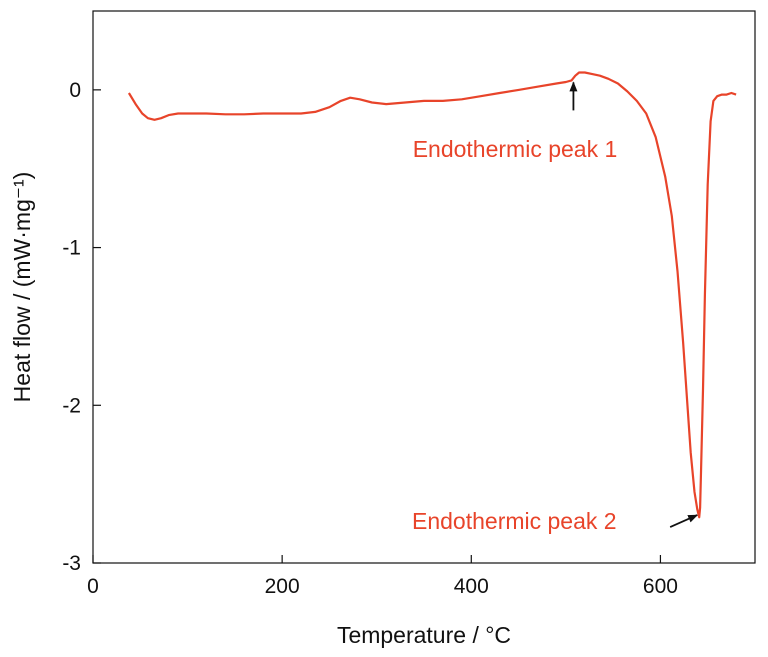 The image size is (768, 657). What do you see at coordinates (660, 586) in the screenshot?
I see `x-tick-label: 600` at bounding box center [660, 586].